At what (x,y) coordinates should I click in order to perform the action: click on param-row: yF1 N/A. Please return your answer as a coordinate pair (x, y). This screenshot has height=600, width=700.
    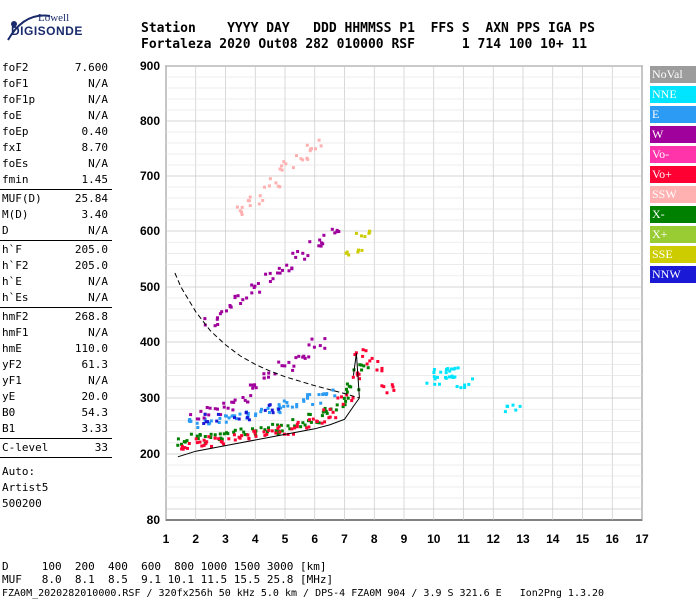
    Looking at the image, I should click on (57, 381).